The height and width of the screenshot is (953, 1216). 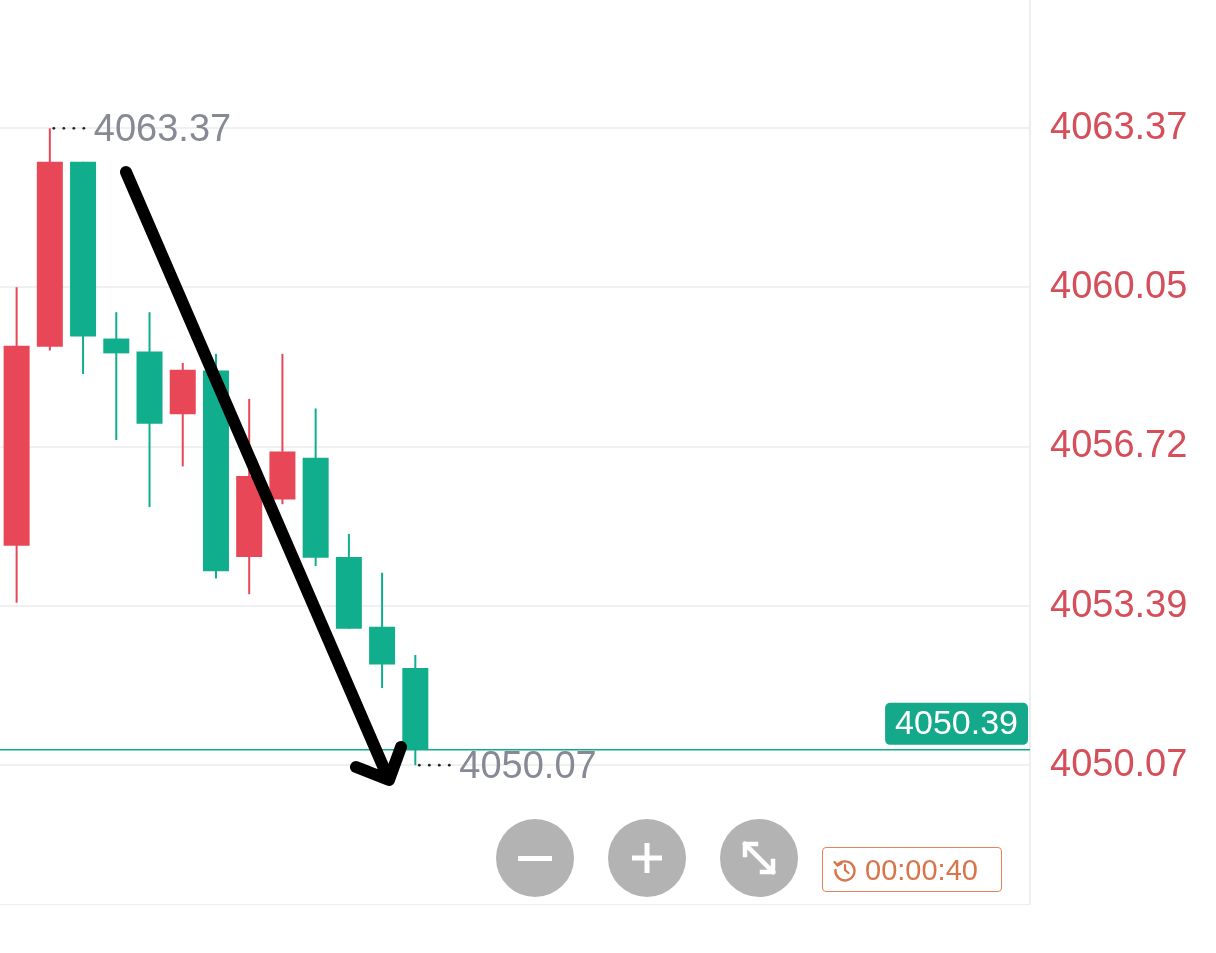 What do you see at coordinates (921, 869) in the screenshot?
I see `annotation: 00:00:40` at bounding box center [921, 869].